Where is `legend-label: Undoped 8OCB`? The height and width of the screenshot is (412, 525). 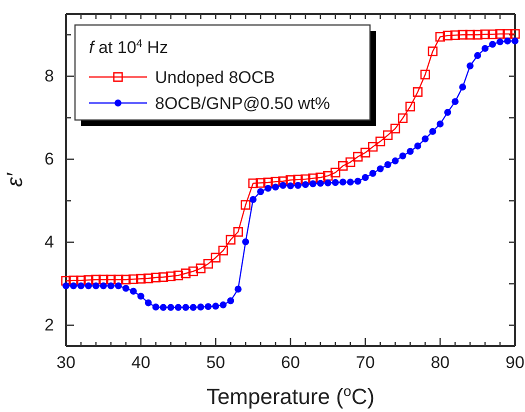
legend-label: Undoped 8OCB is located at coordinates (215, 77).